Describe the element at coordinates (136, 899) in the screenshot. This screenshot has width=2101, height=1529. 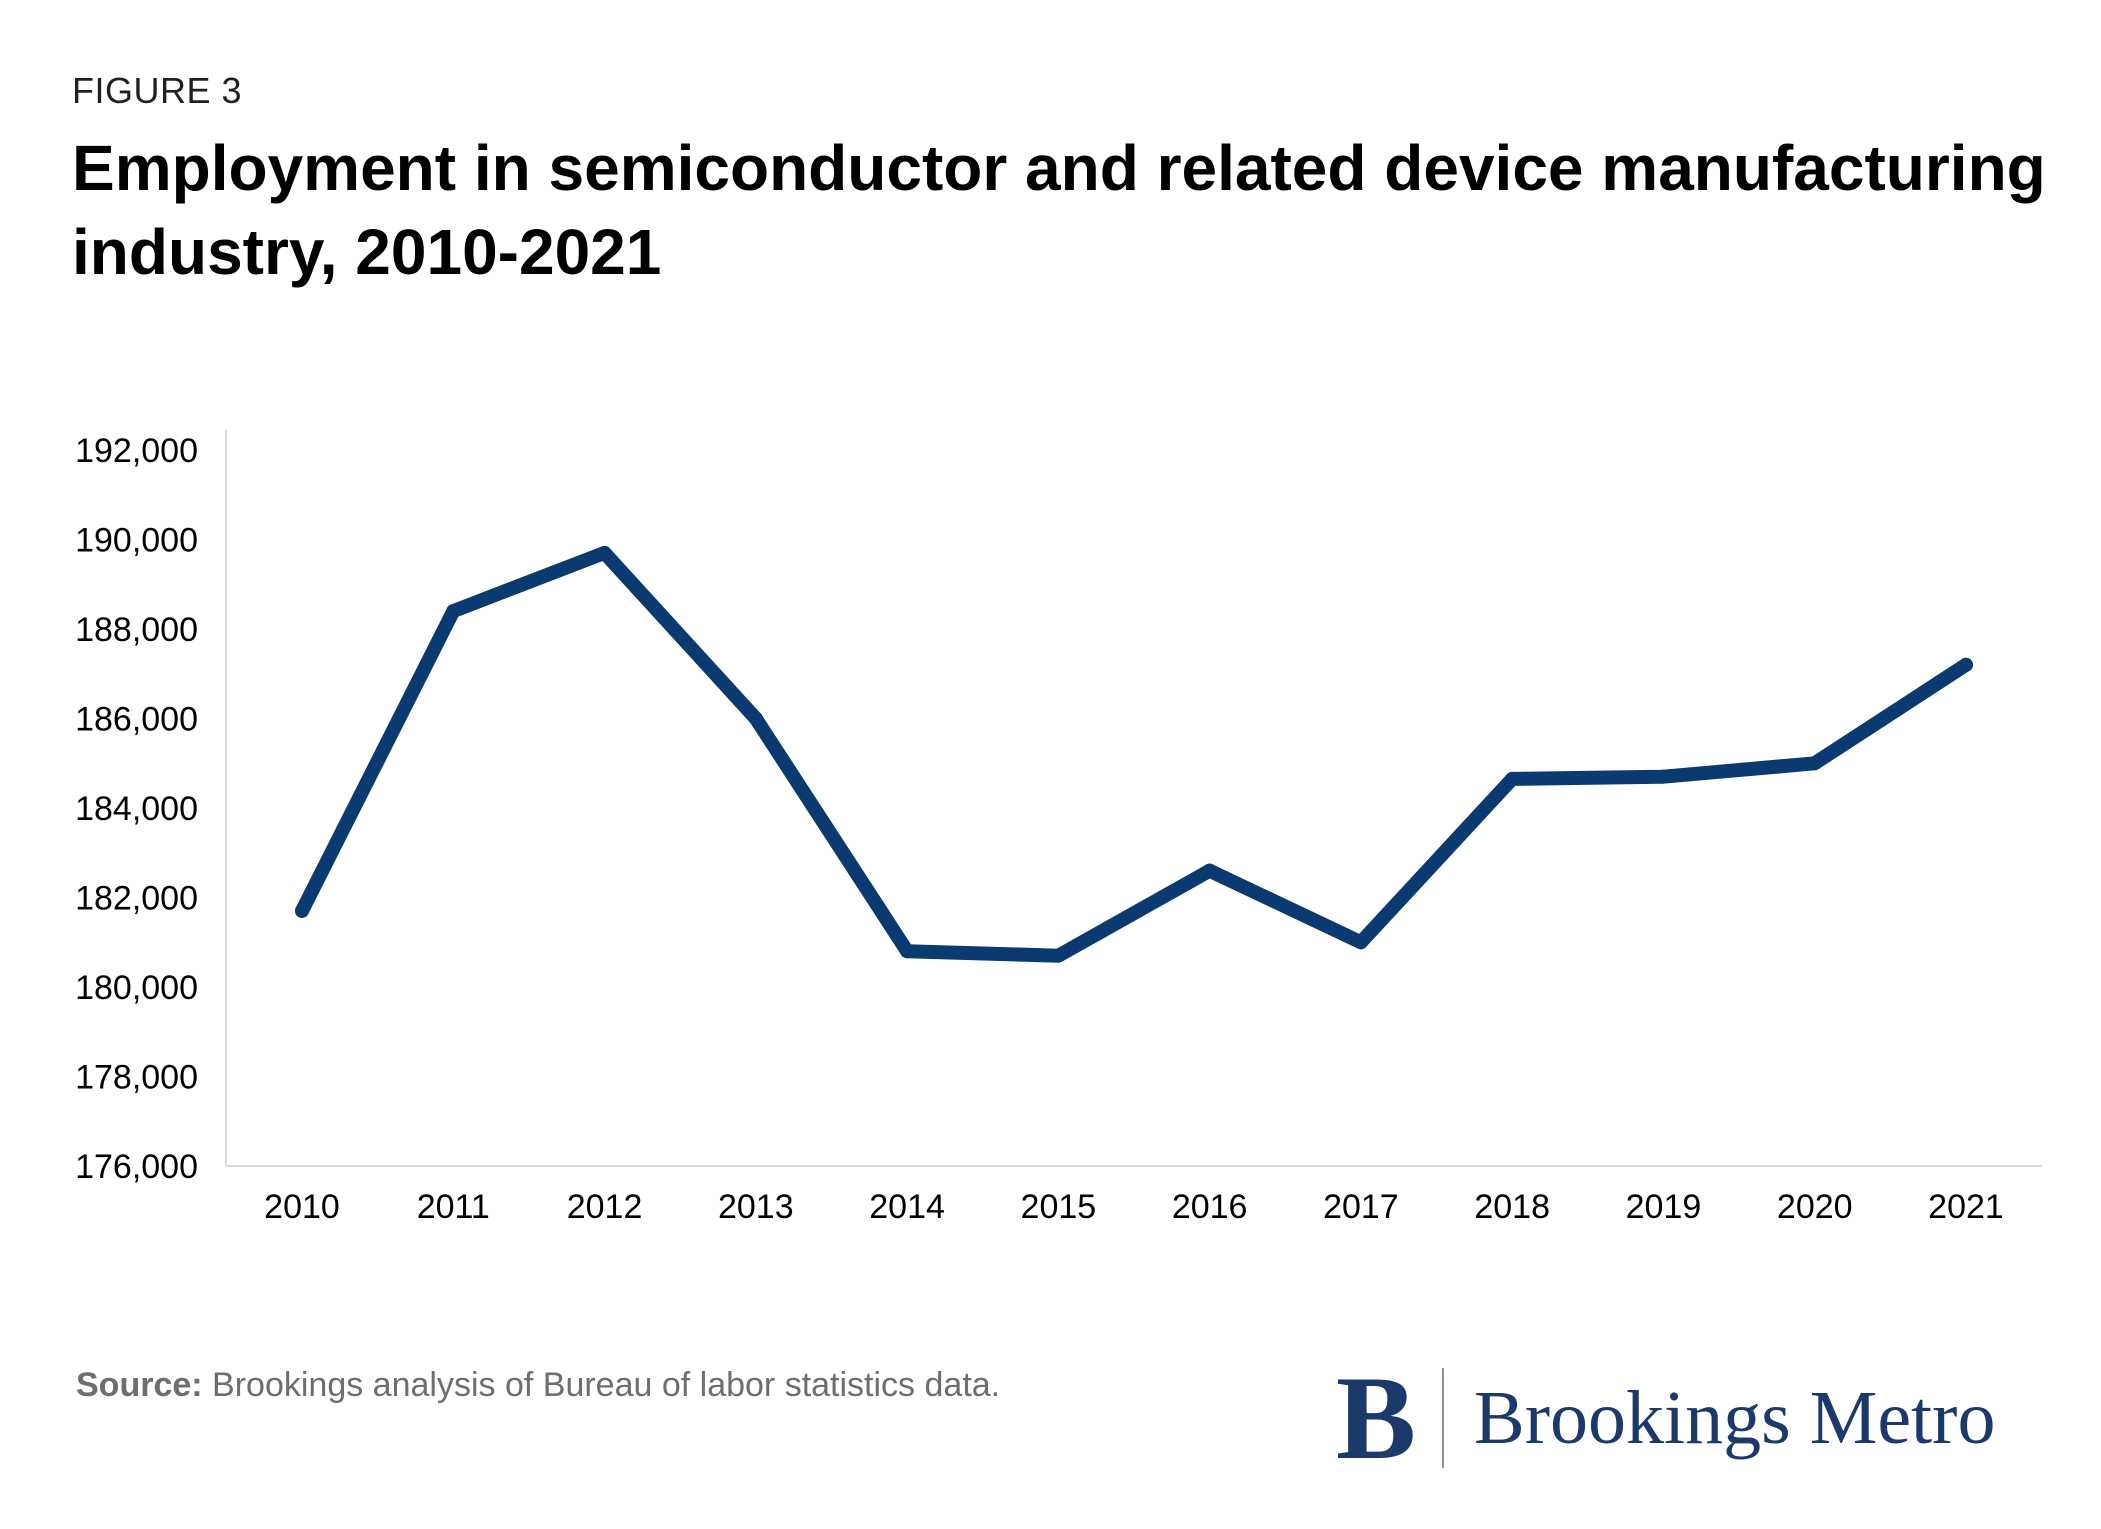
I see `y-tick-label: 182,000` at that location.